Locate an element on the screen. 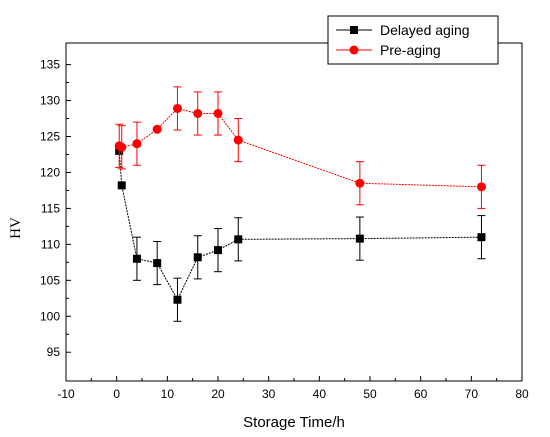  y-tick-label: 135 is located at coordinates (50, 65).